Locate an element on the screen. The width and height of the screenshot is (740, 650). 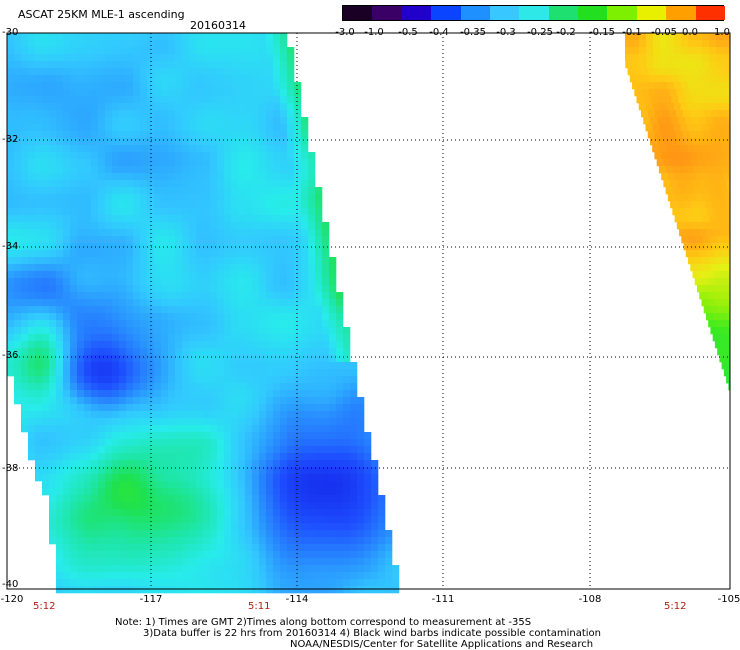
colorbar-tick-label: -0.1 is located at coordinates (632, 32).